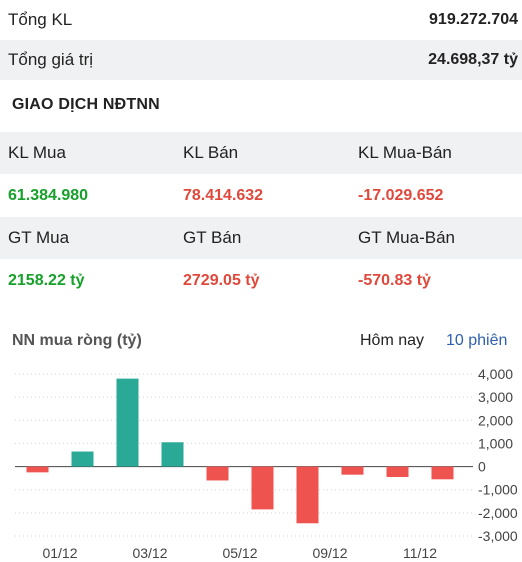 This screenshot has width=522, height=562. I want to click on x-tick-label: 03/12, so click(149, 553).